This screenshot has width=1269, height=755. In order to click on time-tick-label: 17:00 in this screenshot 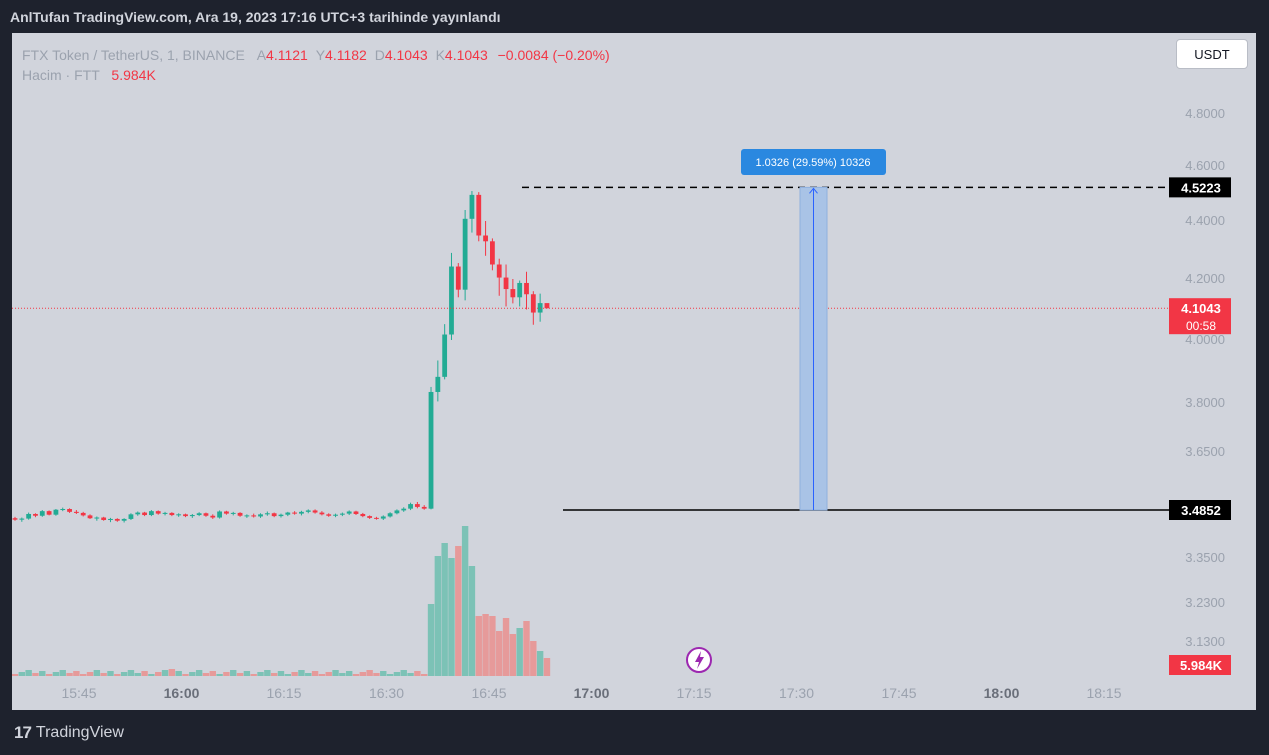, I will do `click(592, 693)`.